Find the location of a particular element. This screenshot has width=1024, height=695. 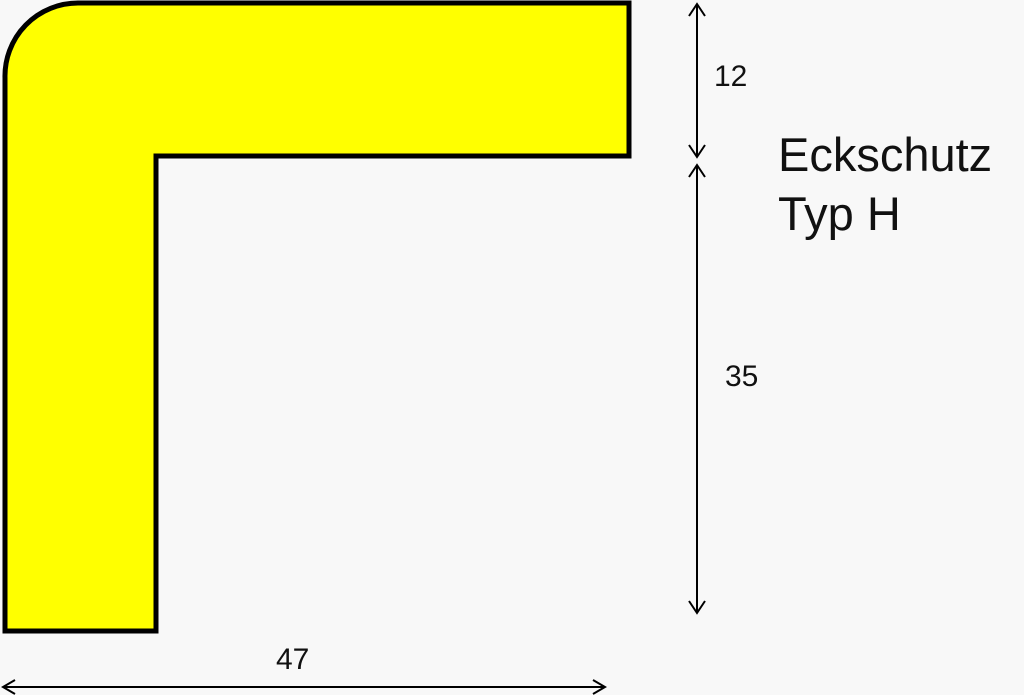

dimension-label-leg-height: 35 is located at coordinates (742, 376).